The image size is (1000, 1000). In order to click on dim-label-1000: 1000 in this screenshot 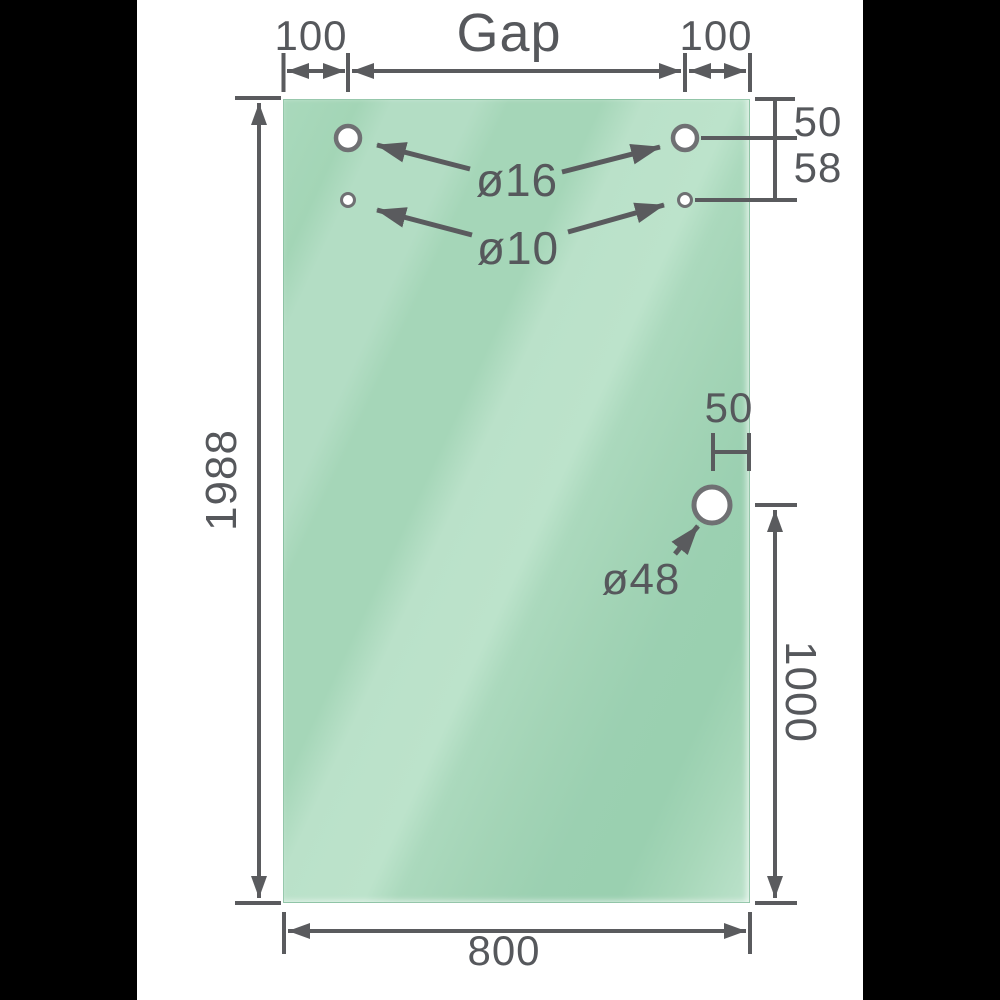, I will do `click(800, 692)`.